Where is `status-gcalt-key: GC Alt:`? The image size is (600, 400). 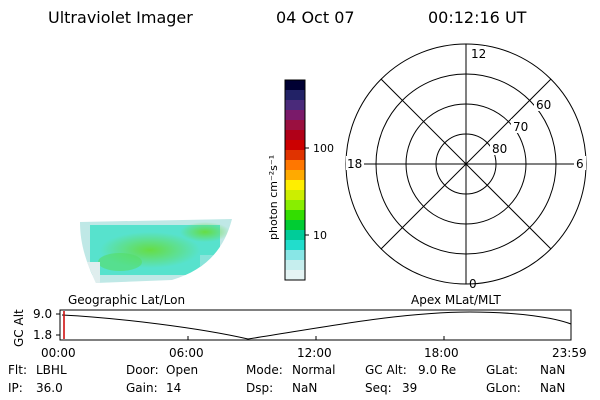
status-gcalt-key: GC Alt: is located at coordinates (386, 370).